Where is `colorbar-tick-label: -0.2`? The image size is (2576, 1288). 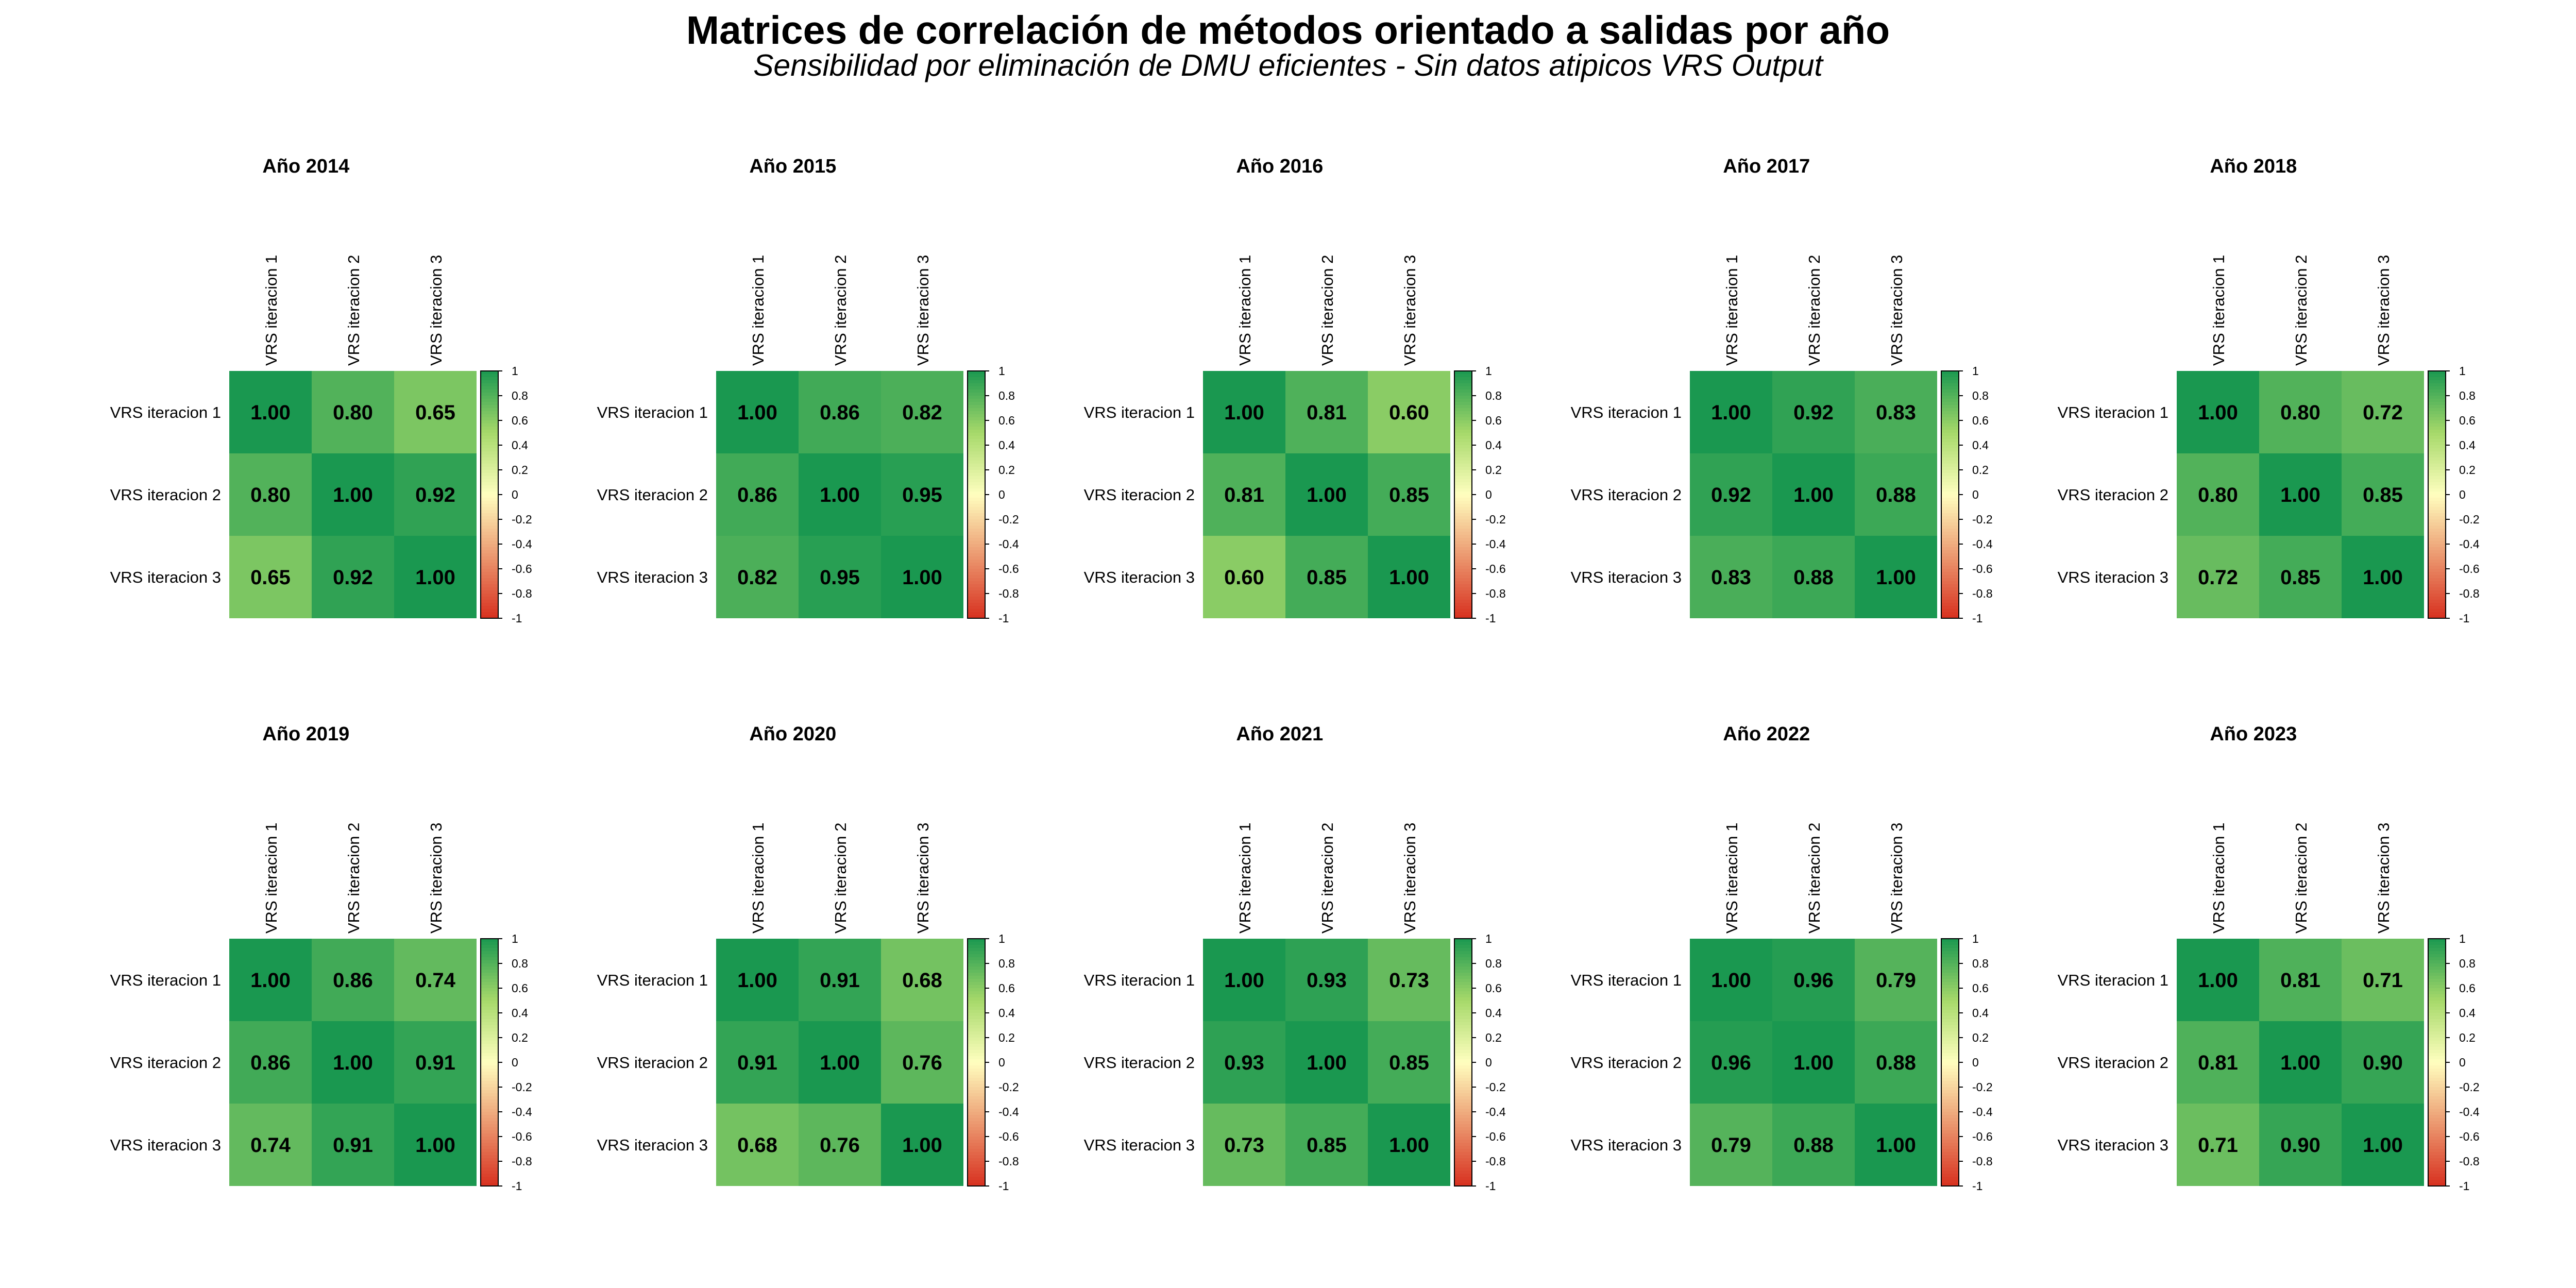
colorbar-tick-label: -0.2 is located at coordinates (1982, 519).